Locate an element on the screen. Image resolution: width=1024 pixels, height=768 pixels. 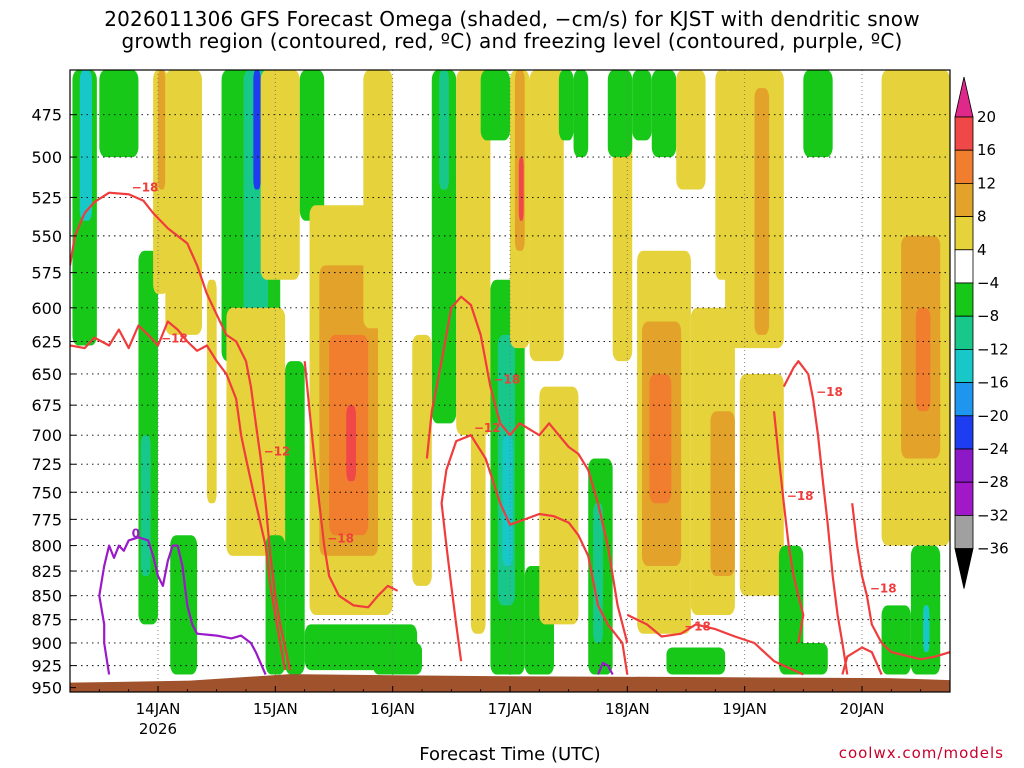
x-axis: 14JAN 2026 15JAN 16JAN 17JAN 18JAN 19JAN 20JAN is located at coordinates (510, 712).